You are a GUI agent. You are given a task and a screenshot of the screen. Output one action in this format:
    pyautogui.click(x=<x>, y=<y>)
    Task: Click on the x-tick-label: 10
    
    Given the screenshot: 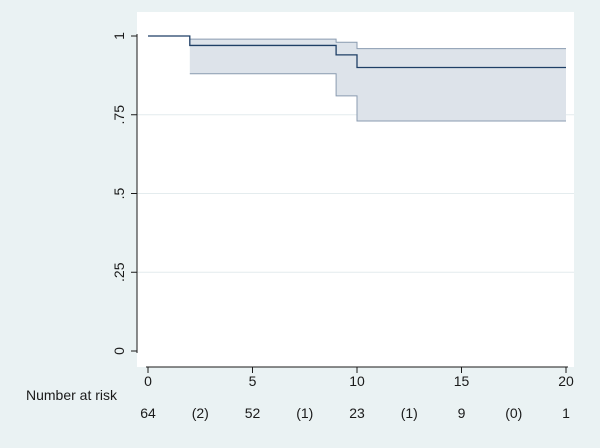 What is the action you would take?
    pyautogui.click(x=357, y=381)
    